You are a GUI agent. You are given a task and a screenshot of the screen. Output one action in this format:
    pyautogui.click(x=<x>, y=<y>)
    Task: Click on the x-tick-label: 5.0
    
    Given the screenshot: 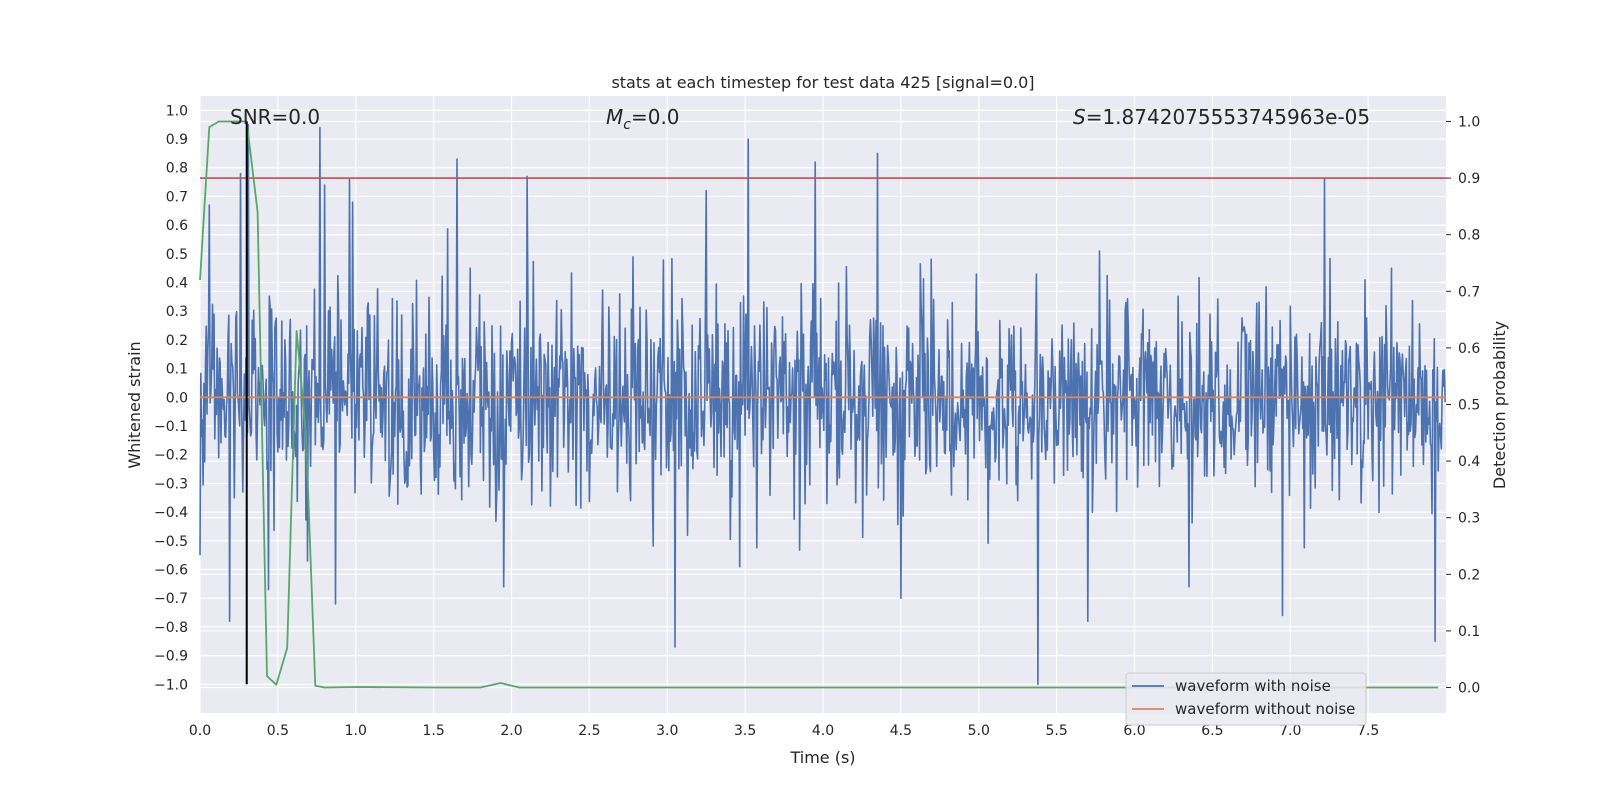 What is the action you would take?
    pyautogui.click(x=979, y=731)
    